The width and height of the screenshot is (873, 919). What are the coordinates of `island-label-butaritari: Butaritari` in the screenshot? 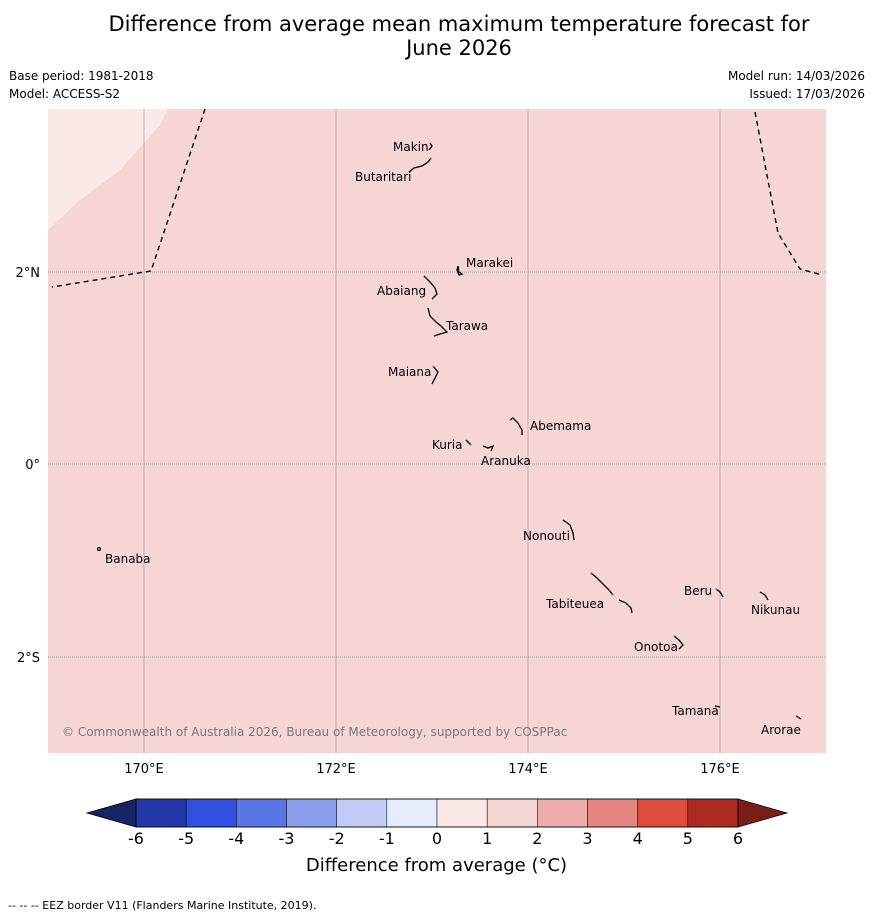 It's located at (383, 177).